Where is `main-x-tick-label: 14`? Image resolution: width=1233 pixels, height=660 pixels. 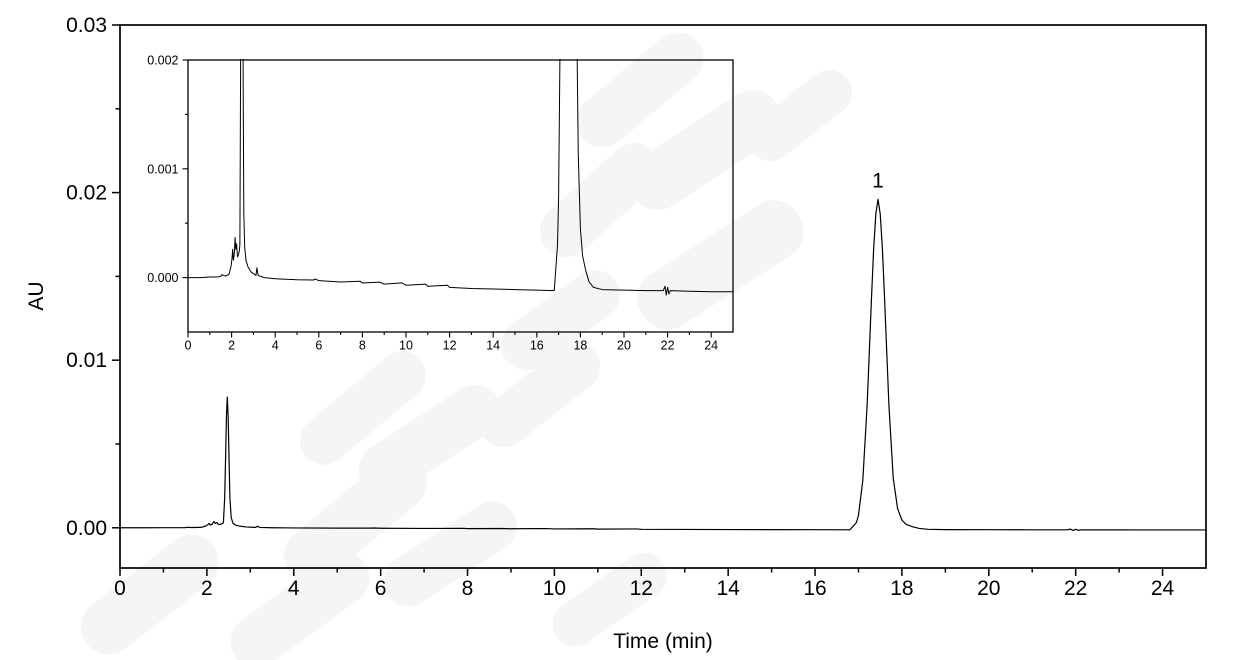 main-x-tick-label: 14 is located at coordinates (728, 588).